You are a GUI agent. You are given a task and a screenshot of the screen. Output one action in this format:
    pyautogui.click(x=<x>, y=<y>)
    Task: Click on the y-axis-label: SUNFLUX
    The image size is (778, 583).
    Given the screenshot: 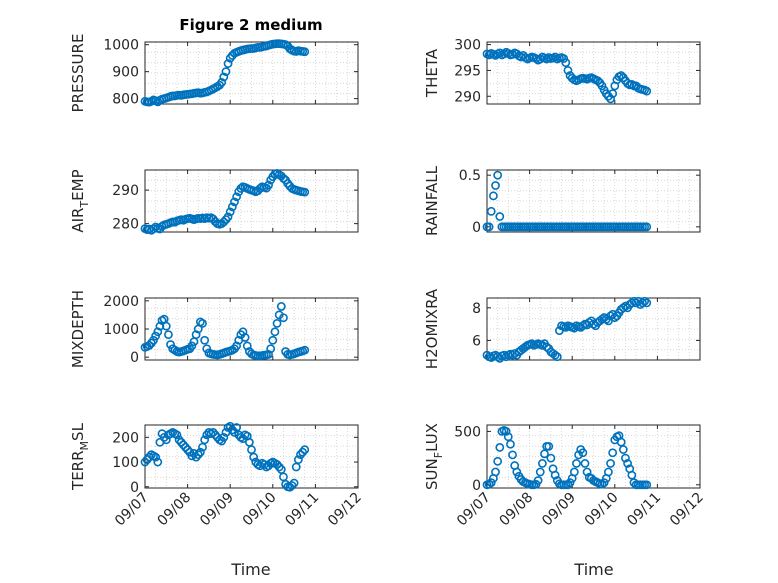 What is the action you would take?
    pyautogui.click(x=434, y=456)
    